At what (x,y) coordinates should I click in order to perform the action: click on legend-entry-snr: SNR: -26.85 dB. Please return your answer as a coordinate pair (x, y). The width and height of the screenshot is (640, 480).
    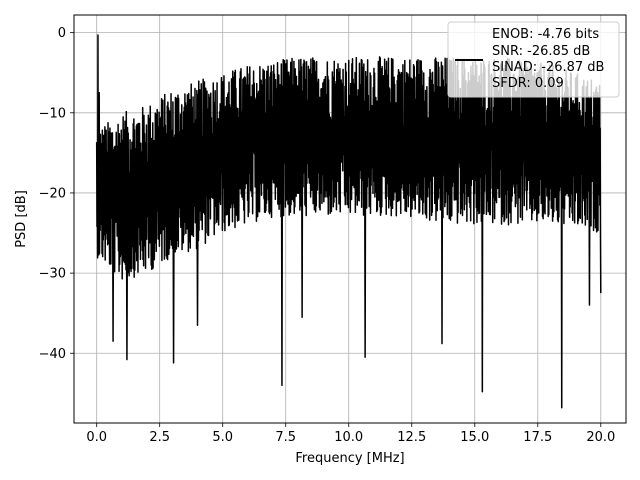
    Looking at the image, I should click on (541, 51).